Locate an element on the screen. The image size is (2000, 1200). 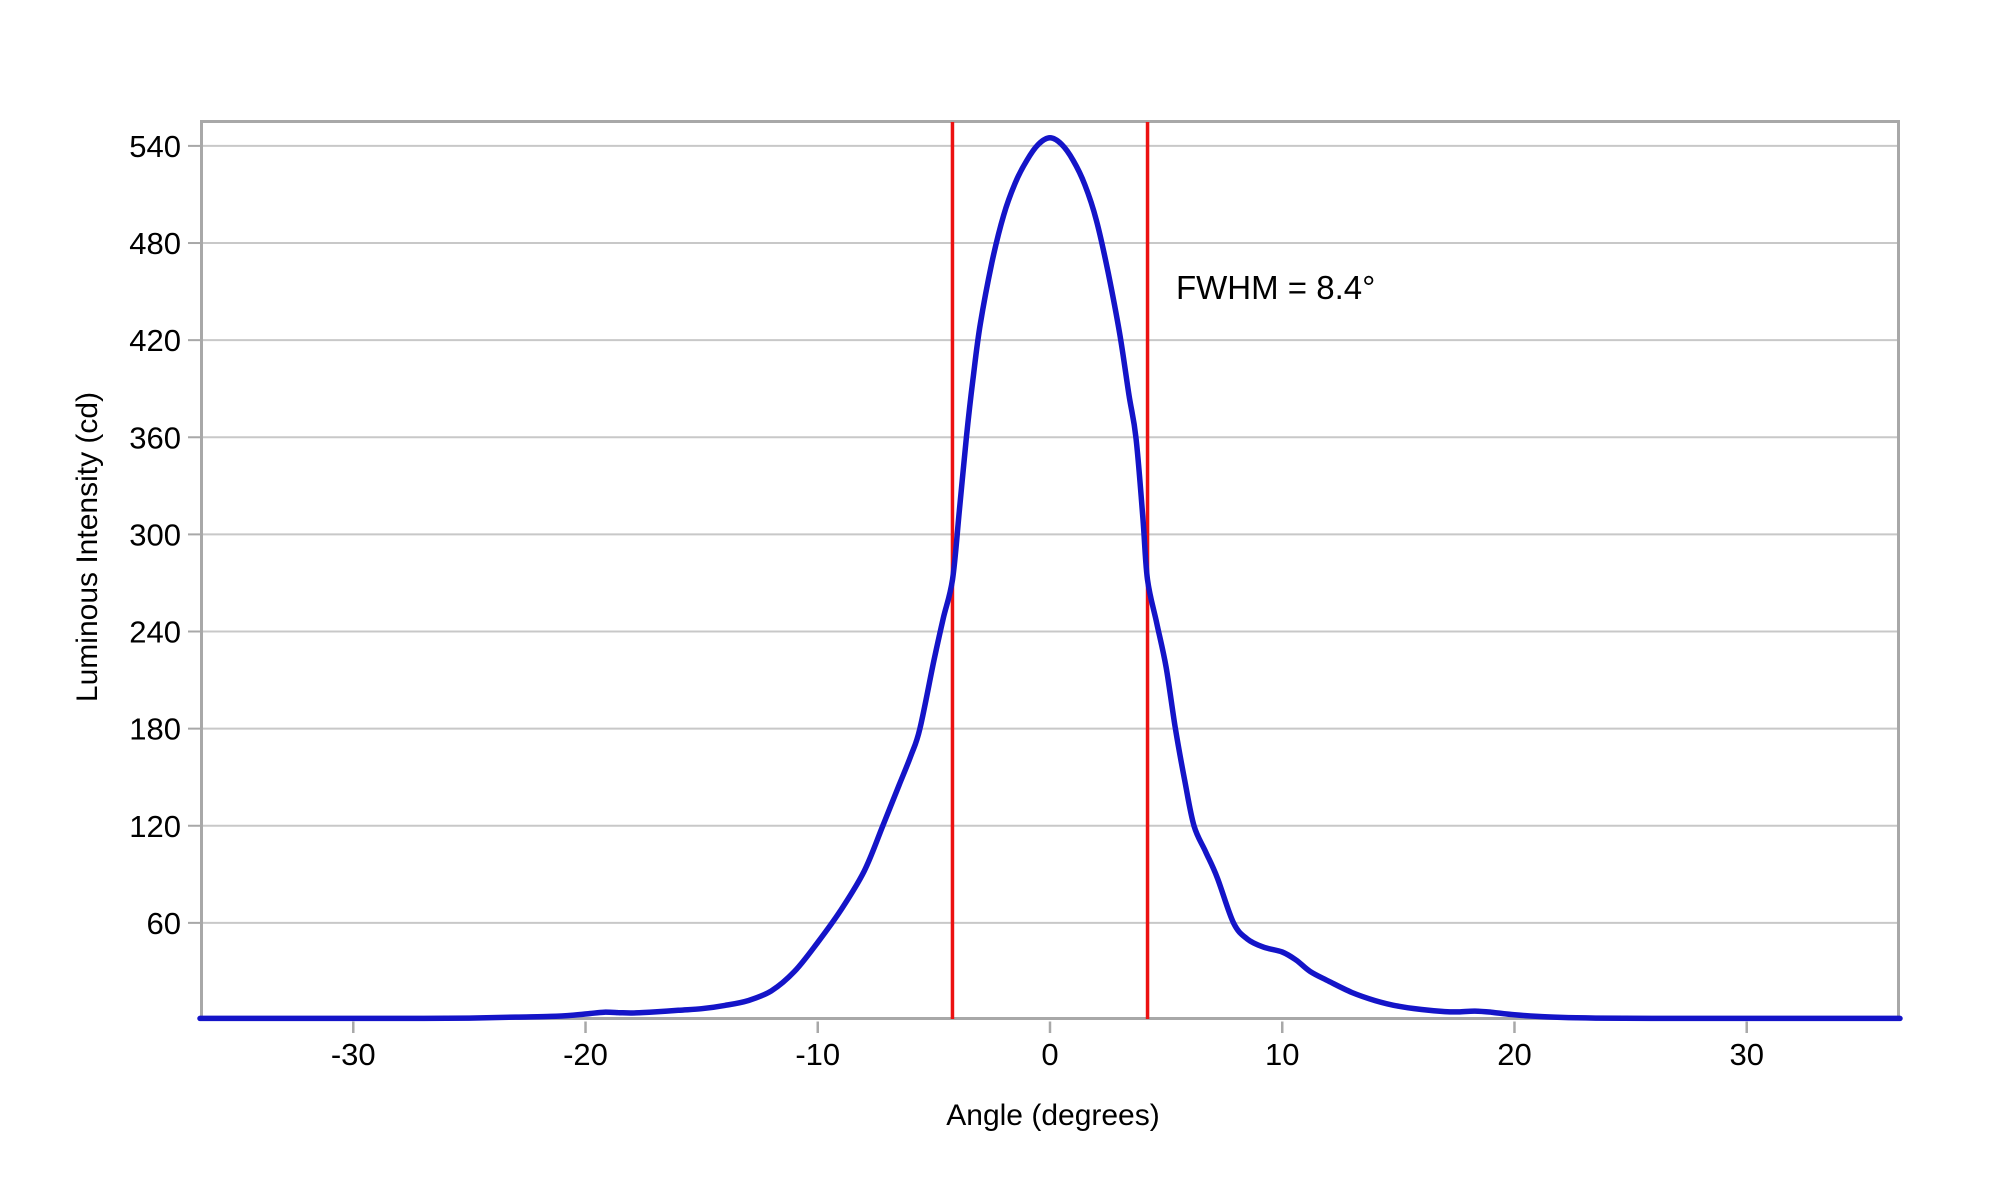
y-tick-label: 300 is located at coordinates (155, 534).